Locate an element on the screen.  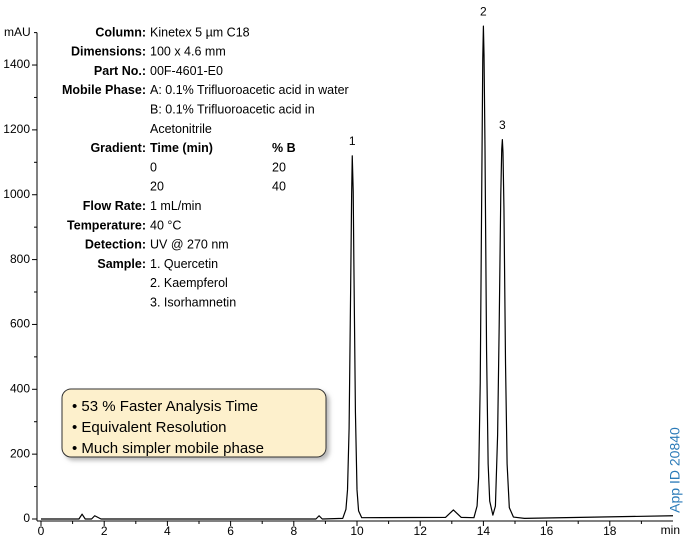
condition-value: 3. Isorhamnetin is located at coordinates (193, 302).